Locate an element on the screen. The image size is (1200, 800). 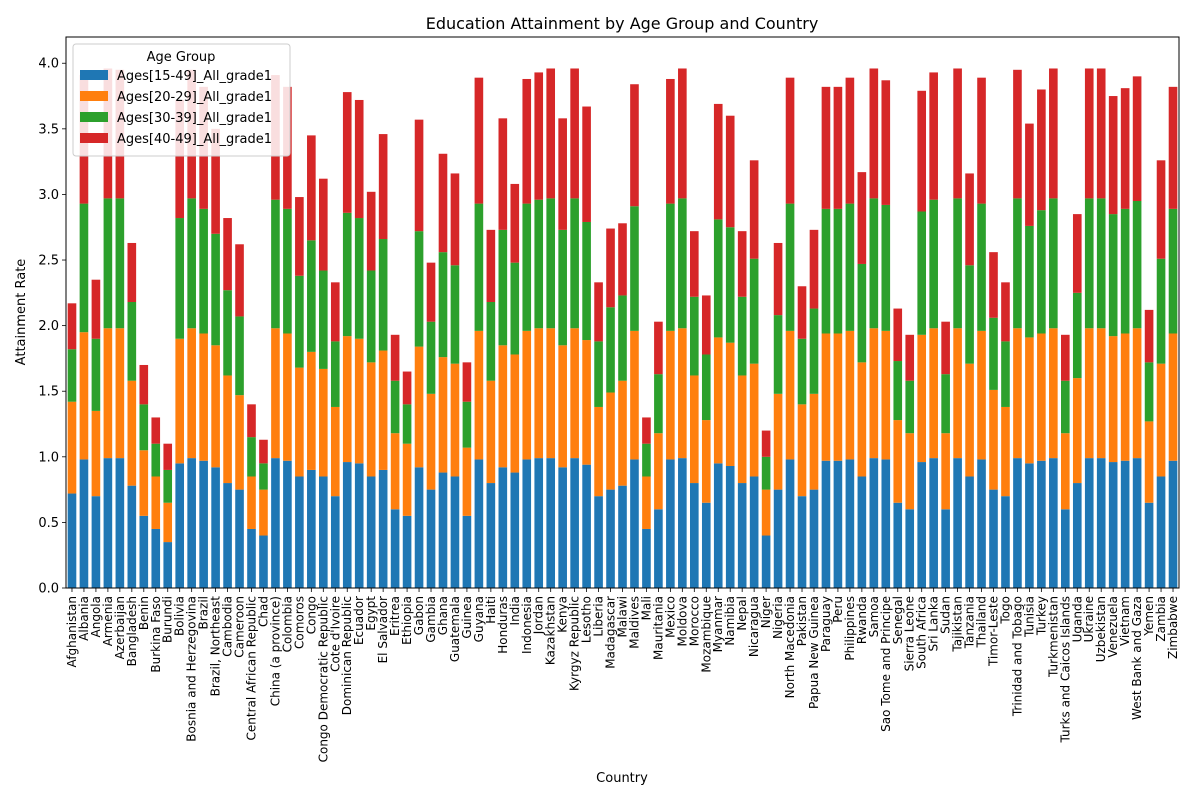
x-tick-label: Indonesia is located at coordinates (527, 625).